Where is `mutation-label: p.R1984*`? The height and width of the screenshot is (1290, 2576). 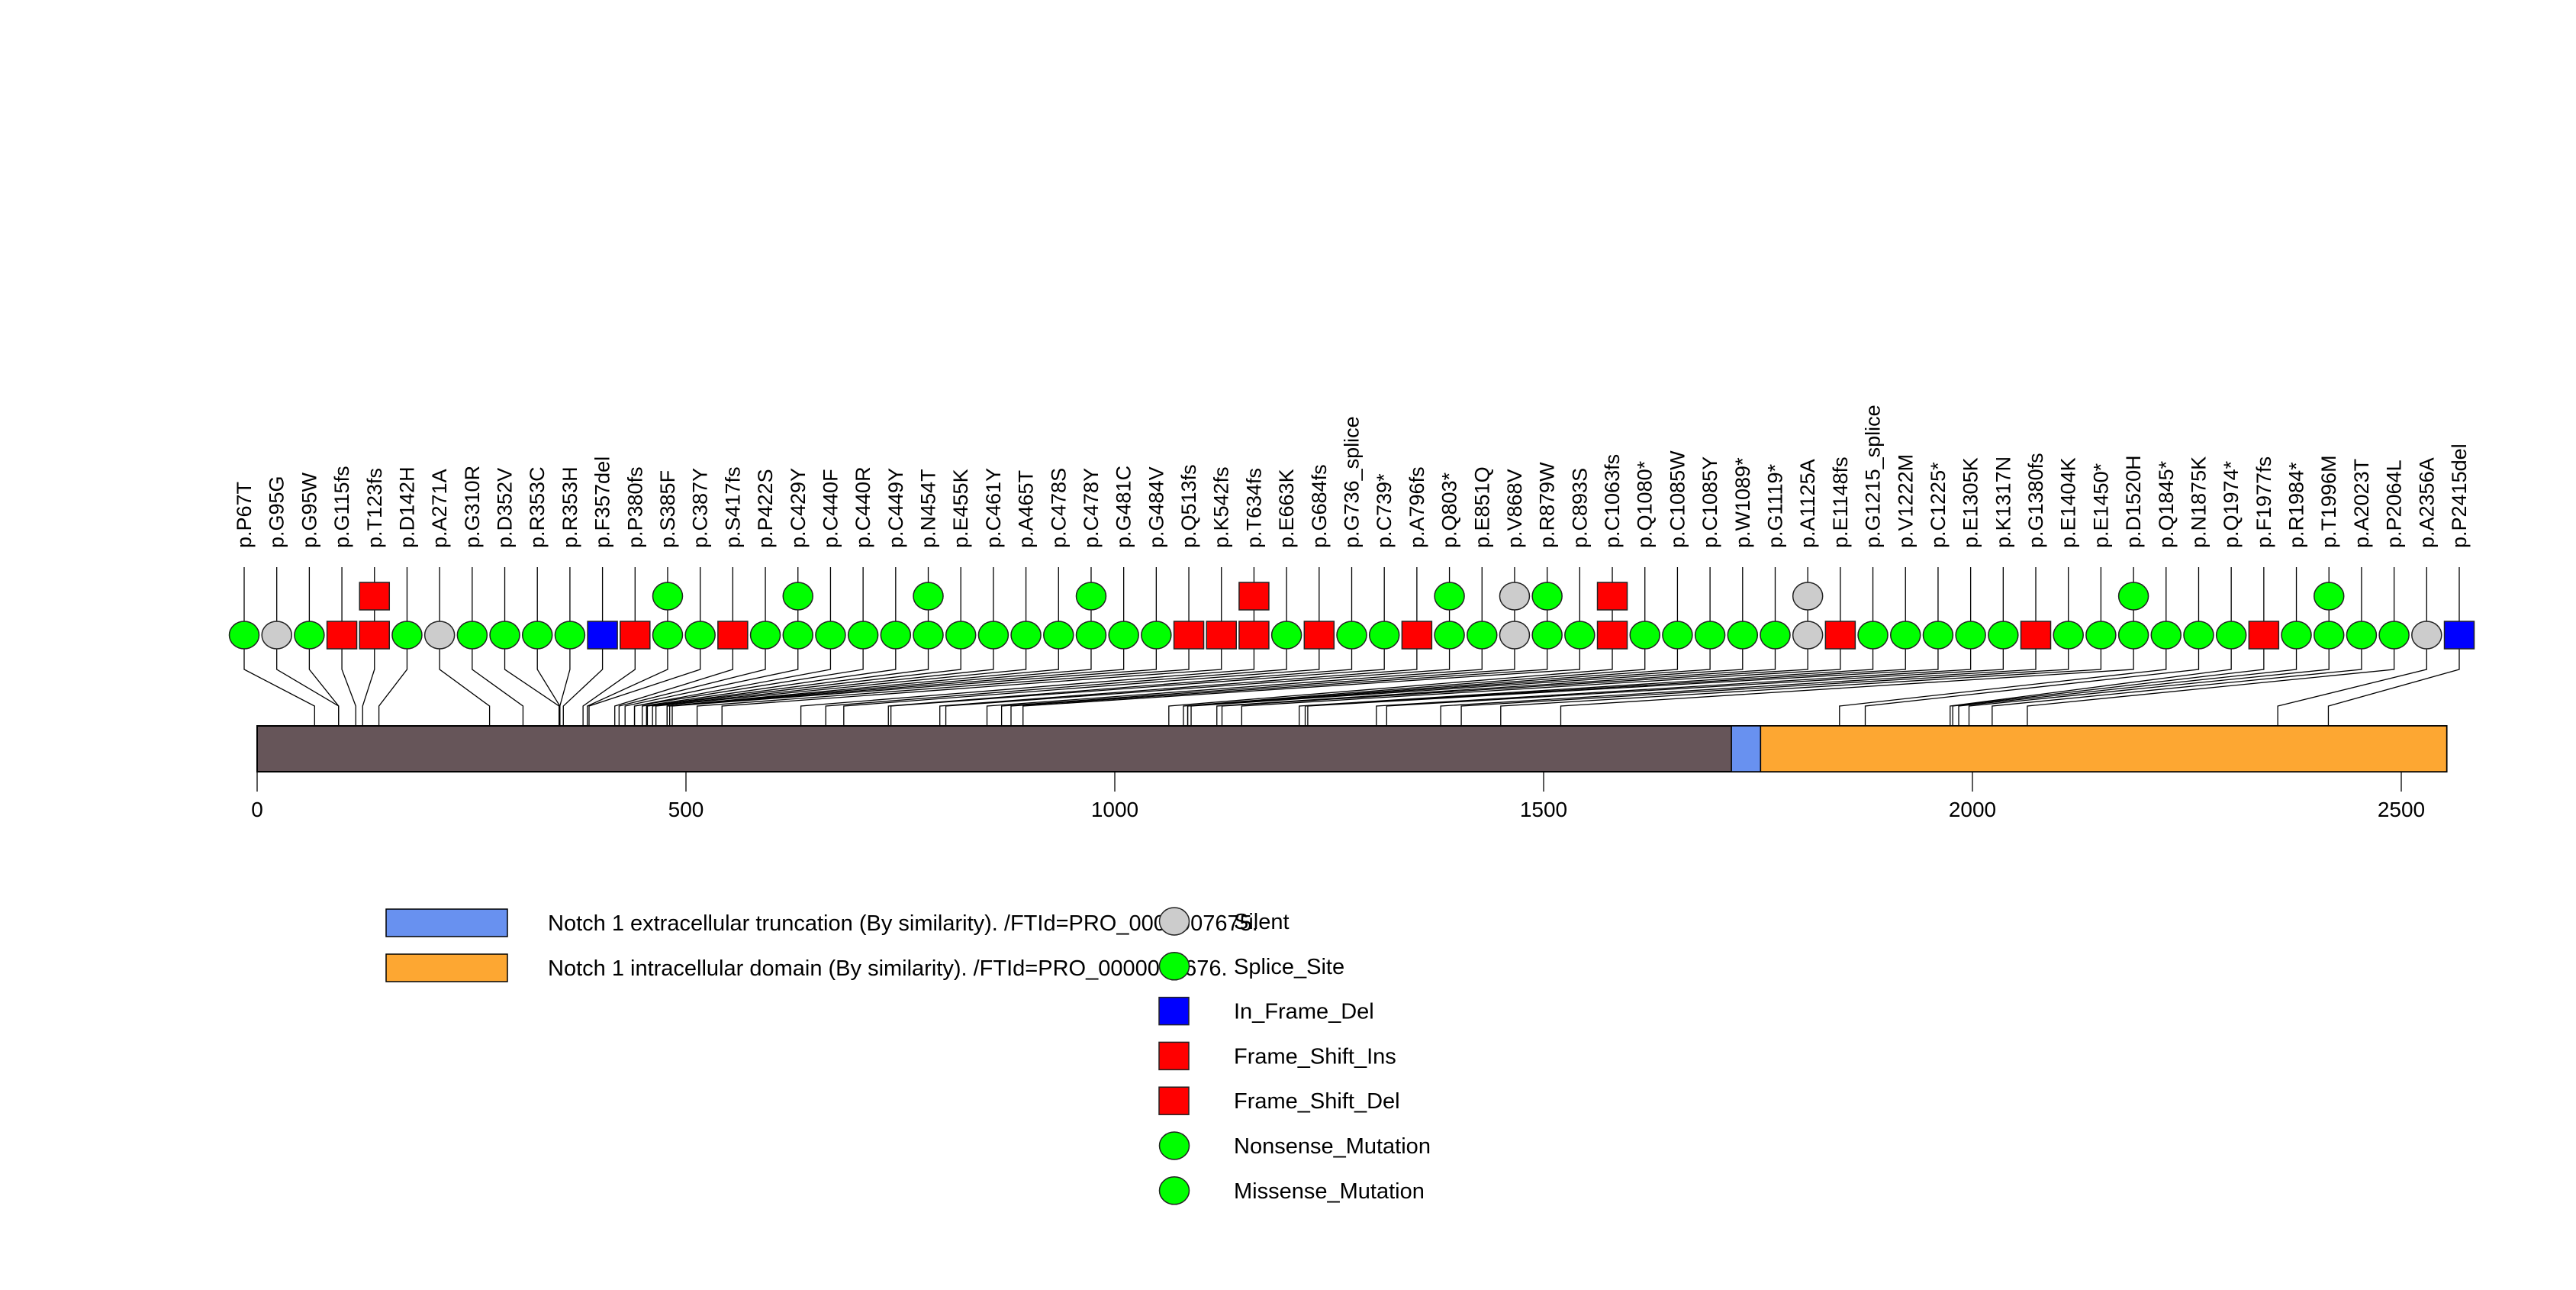
mutation-label: p.R1984* is located at coordinates (2296, 505).